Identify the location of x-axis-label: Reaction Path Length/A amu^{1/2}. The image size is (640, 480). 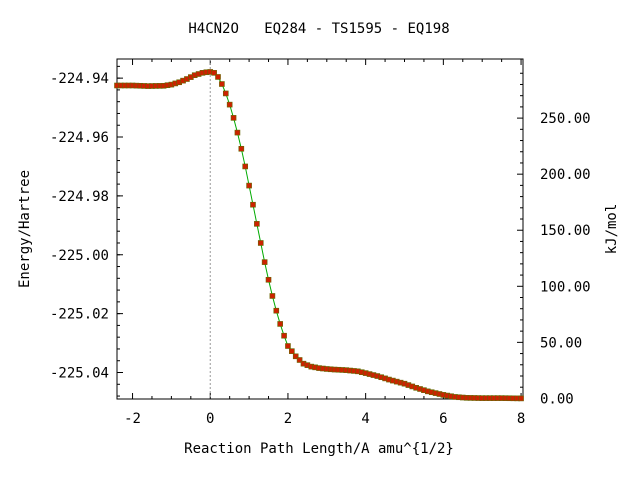
(319, 449).